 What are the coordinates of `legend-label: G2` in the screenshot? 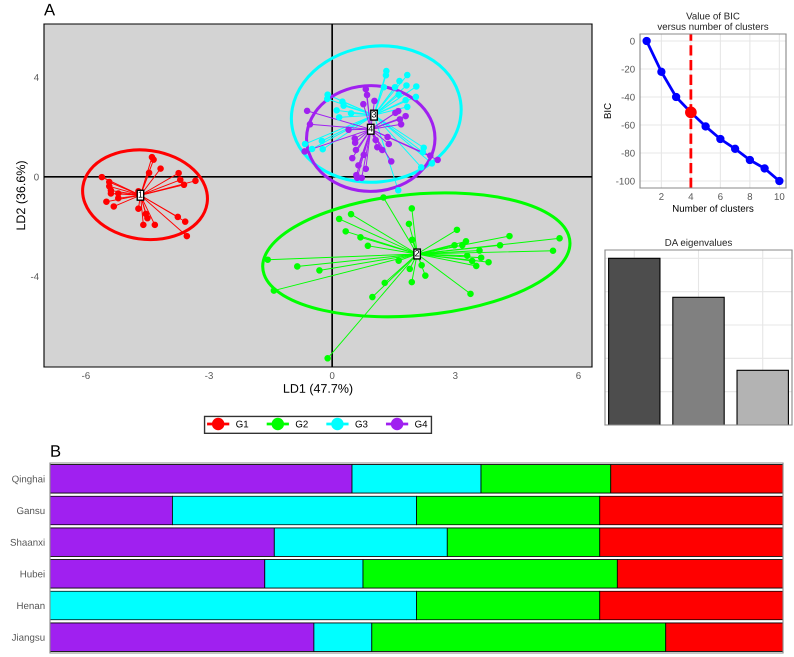 It's located at (302, 424).